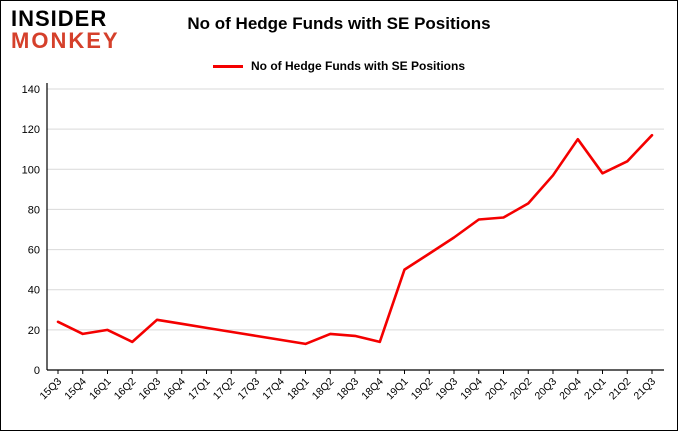 This screenshot has width=678, height=431. I want to click on svg-text: 16Q4, so click(174, 389).